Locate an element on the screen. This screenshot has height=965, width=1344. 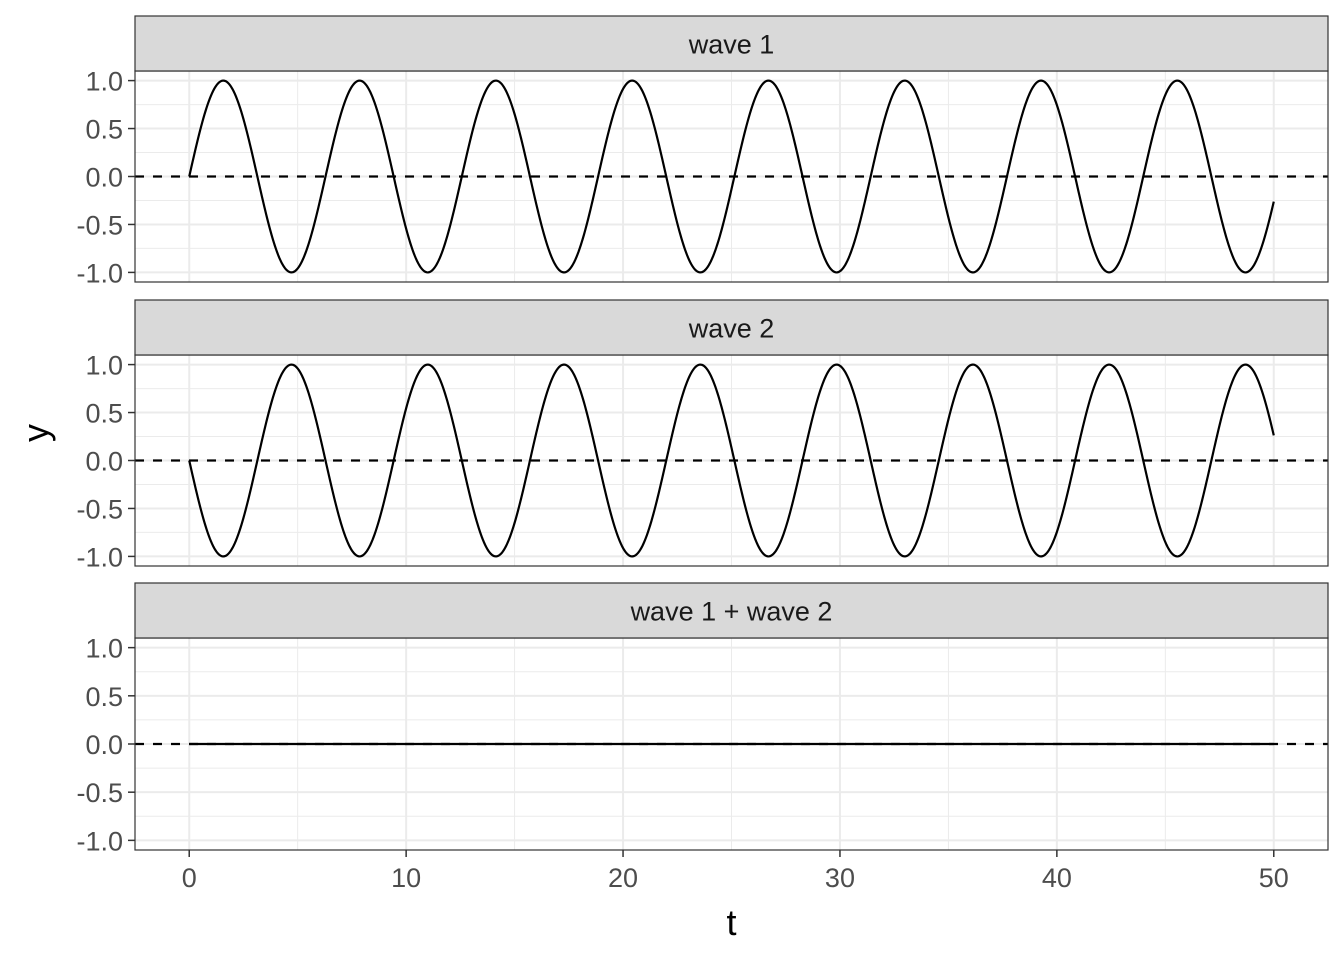
x-tick-label: 20 is located at coordinates (623, 878).